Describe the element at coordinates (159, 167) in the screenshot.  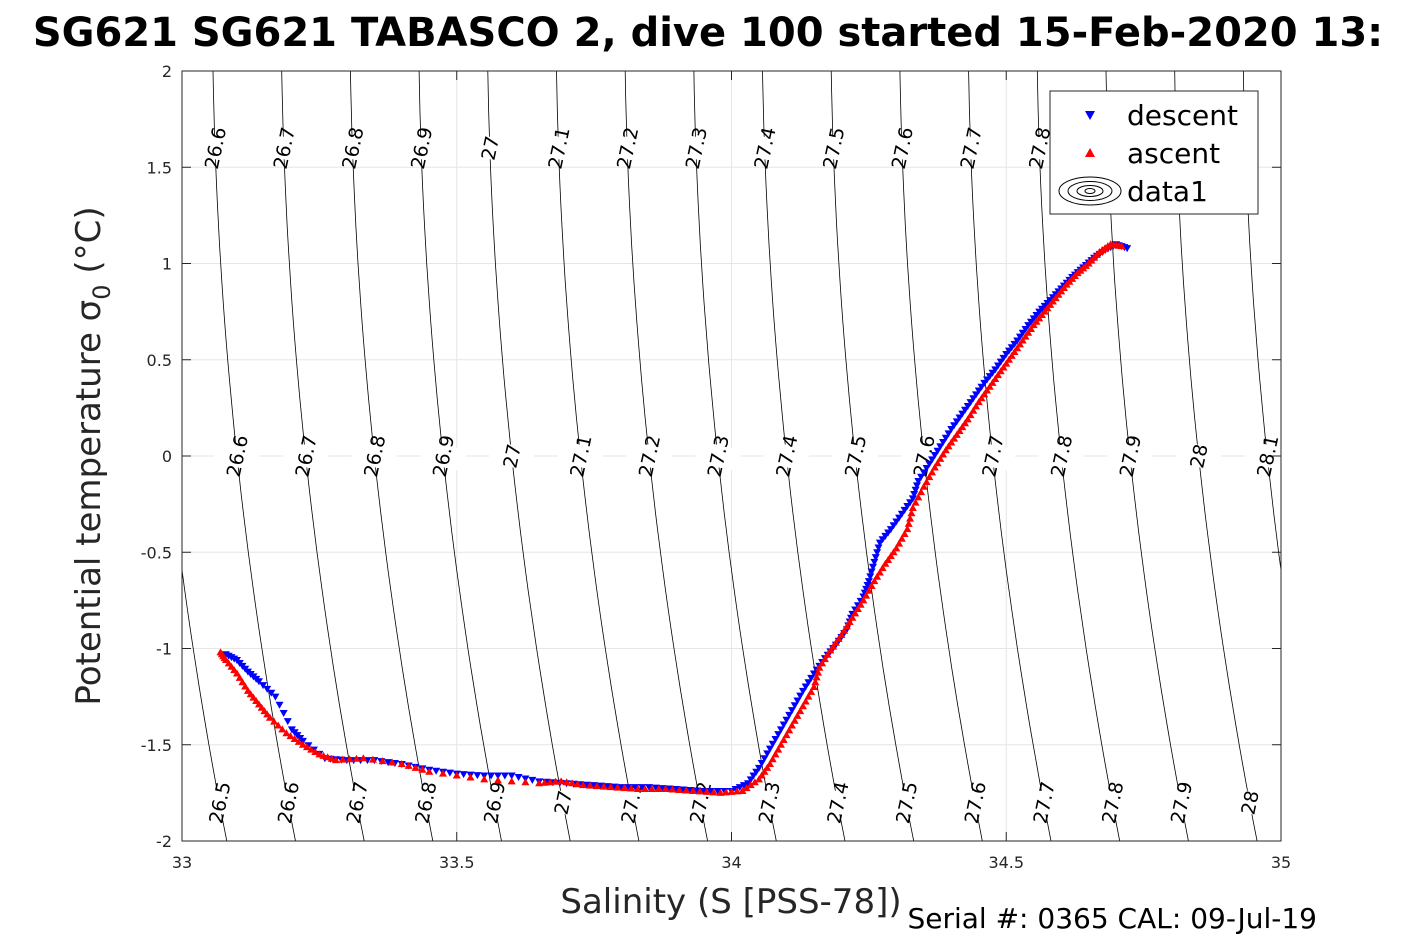
I see `y-tick-label: 1.5` at that location.